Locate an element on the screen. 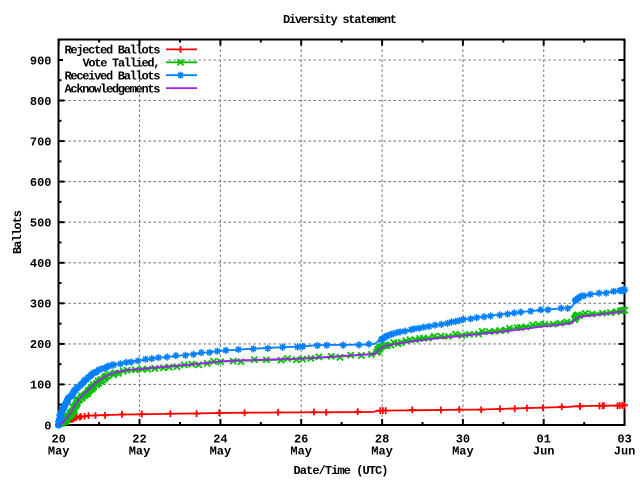 The height and width of the screenshot is (480, 640). svg-text: Ballots is located at coordinates (18, 232).